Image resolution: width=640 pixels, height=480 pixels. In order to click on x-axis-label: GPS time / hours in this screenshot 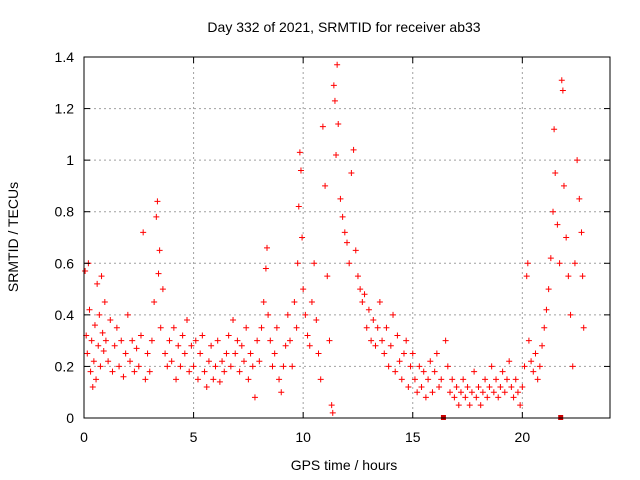, I will do `click(344, 465)`.